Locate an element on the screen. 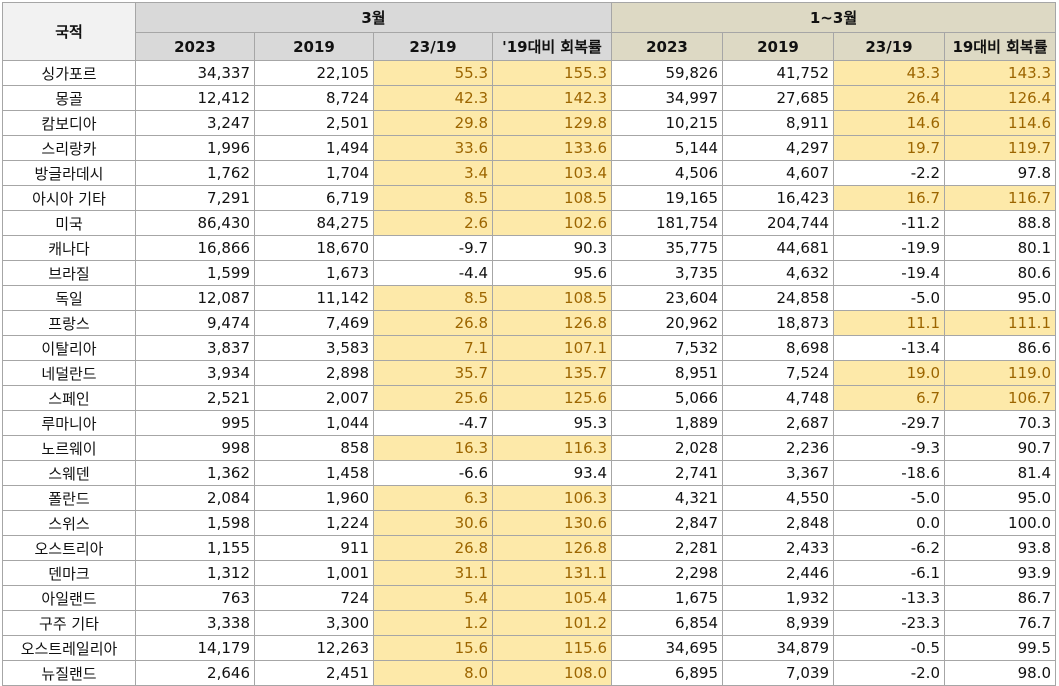 The width and height of the screenshot is (1059, 686). q1-value-cell: -23.3 is located at coordinates (889, 623).